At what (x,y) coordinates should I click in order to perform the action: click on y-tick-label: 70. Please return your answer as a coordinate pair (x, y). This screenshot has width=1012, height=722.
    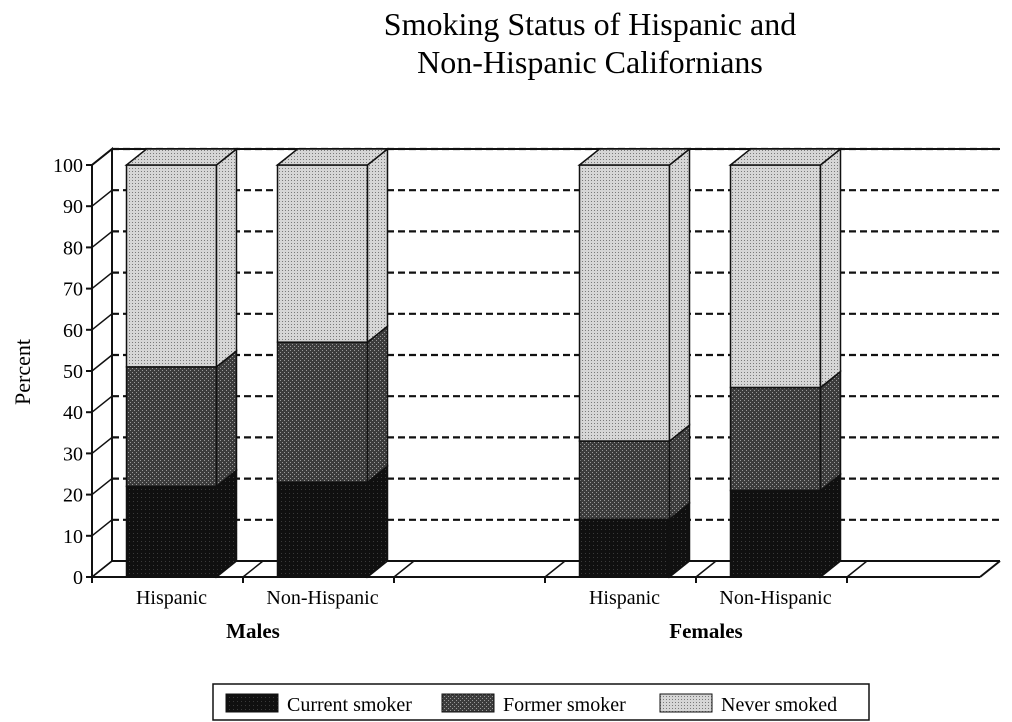
    Looking at the image, I should click on (73, 290).